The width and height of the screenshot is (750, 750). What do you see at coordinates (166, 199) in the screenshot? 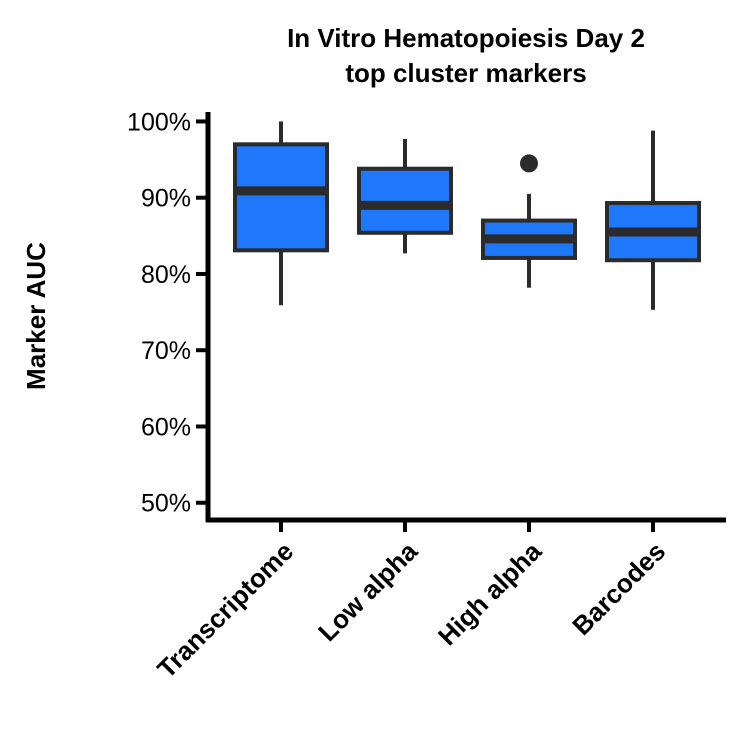
I see `y-tick-label: 90%` at bounding box center [166, 199].